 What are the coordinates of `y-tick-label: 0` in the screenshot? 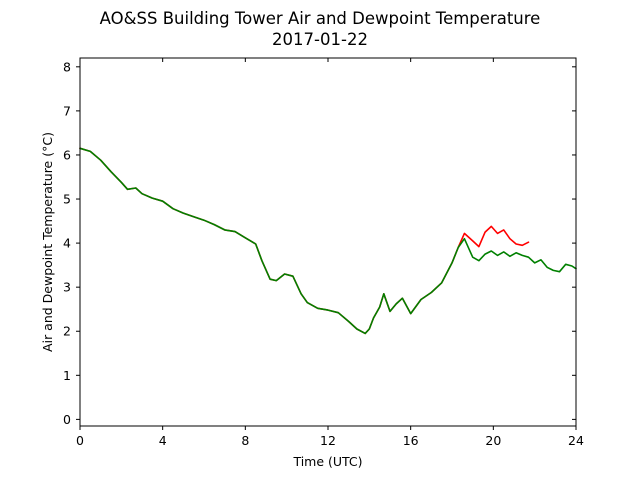 It's located at (67, 419).